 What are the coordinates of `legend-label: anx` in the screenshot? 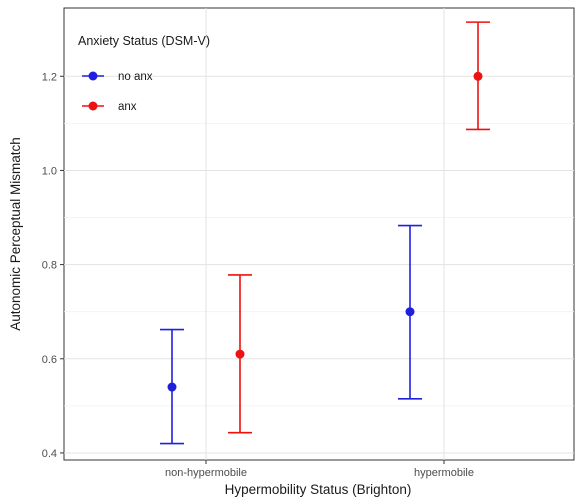 It's located at (127, 107).